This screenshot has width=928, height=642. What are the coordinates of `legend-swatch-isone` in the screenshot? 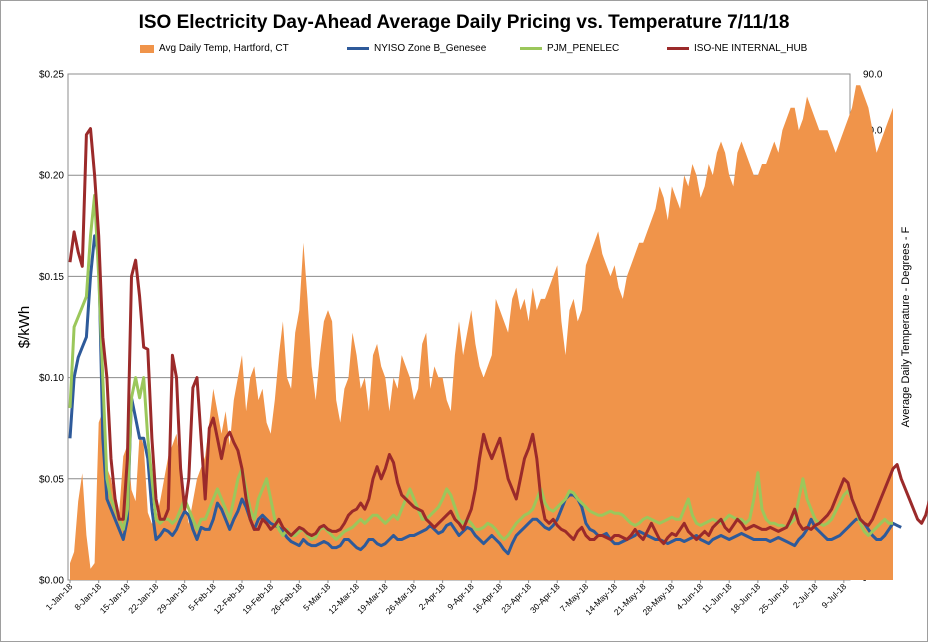 It's located at (678, 48).